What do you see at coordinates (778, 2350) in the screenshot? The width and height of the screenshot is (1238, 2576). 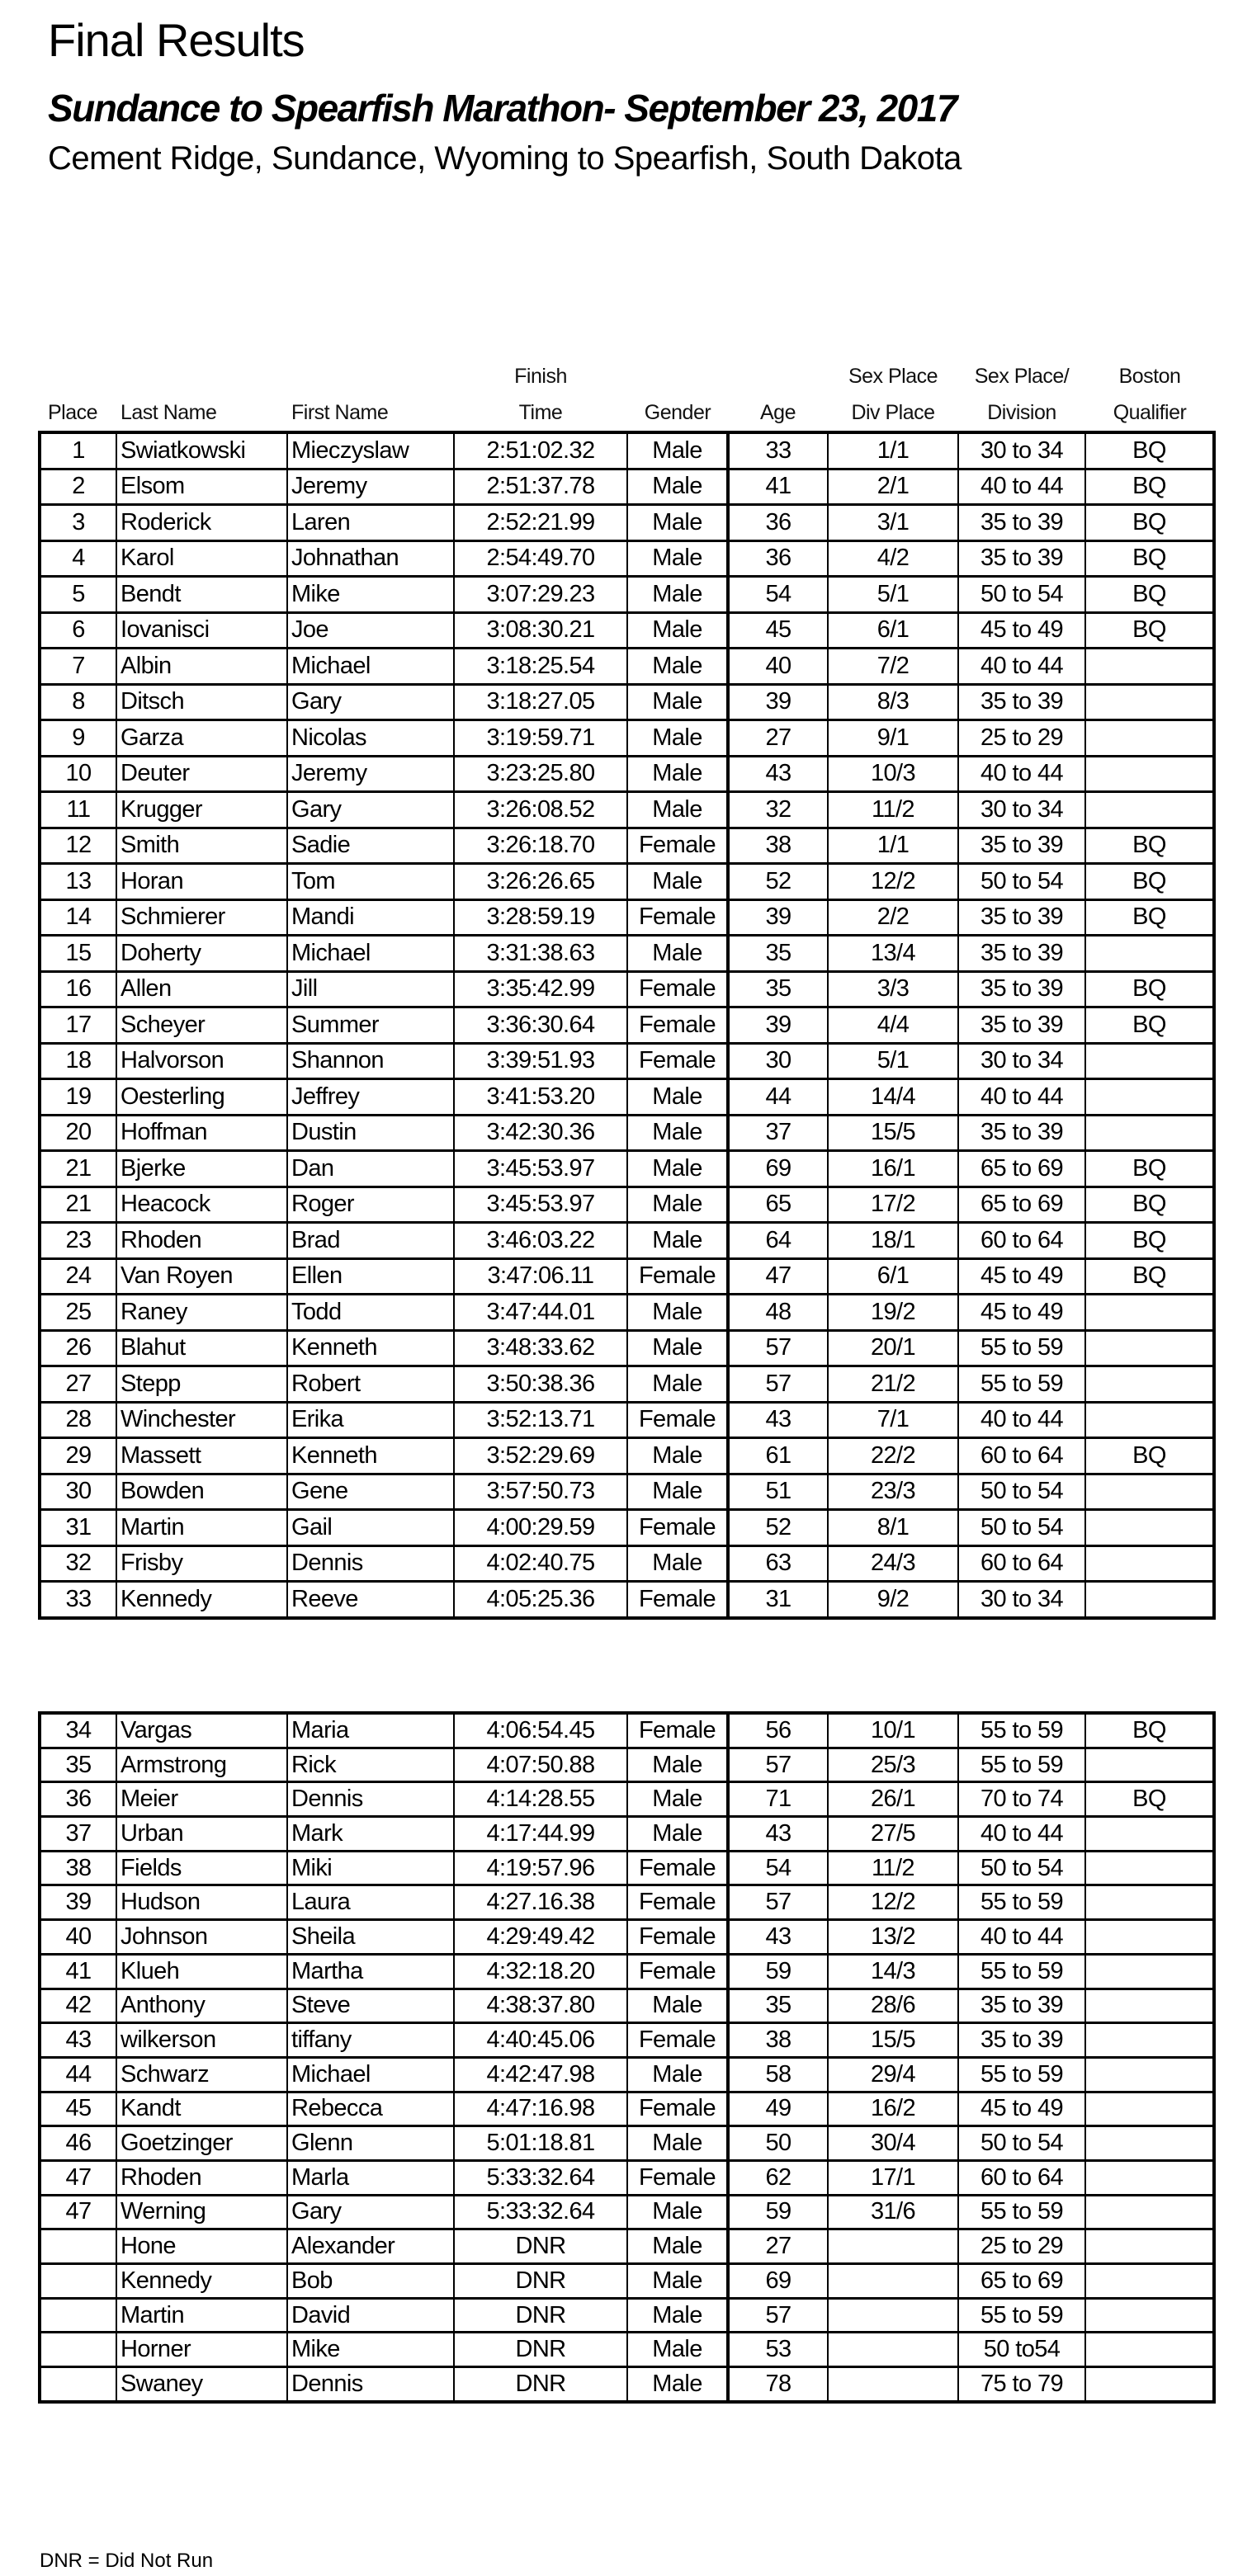 I see `cell-age: 53` at bounding box center [778, 2350].